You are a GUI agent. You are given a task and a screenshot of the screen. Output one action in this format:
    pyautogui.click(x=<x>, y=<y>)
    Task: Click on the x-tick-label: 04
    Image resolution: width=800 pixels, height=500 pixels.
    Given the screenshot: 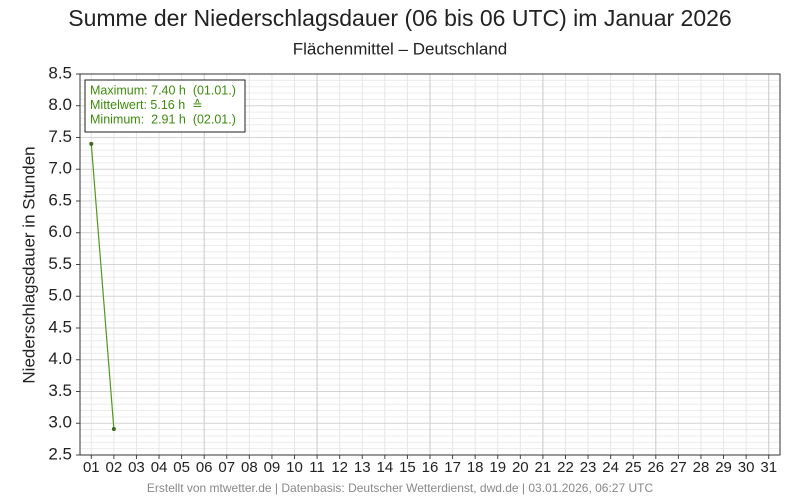 What is the action you would take?
    pyautogui.click(x=159, y=467)
    